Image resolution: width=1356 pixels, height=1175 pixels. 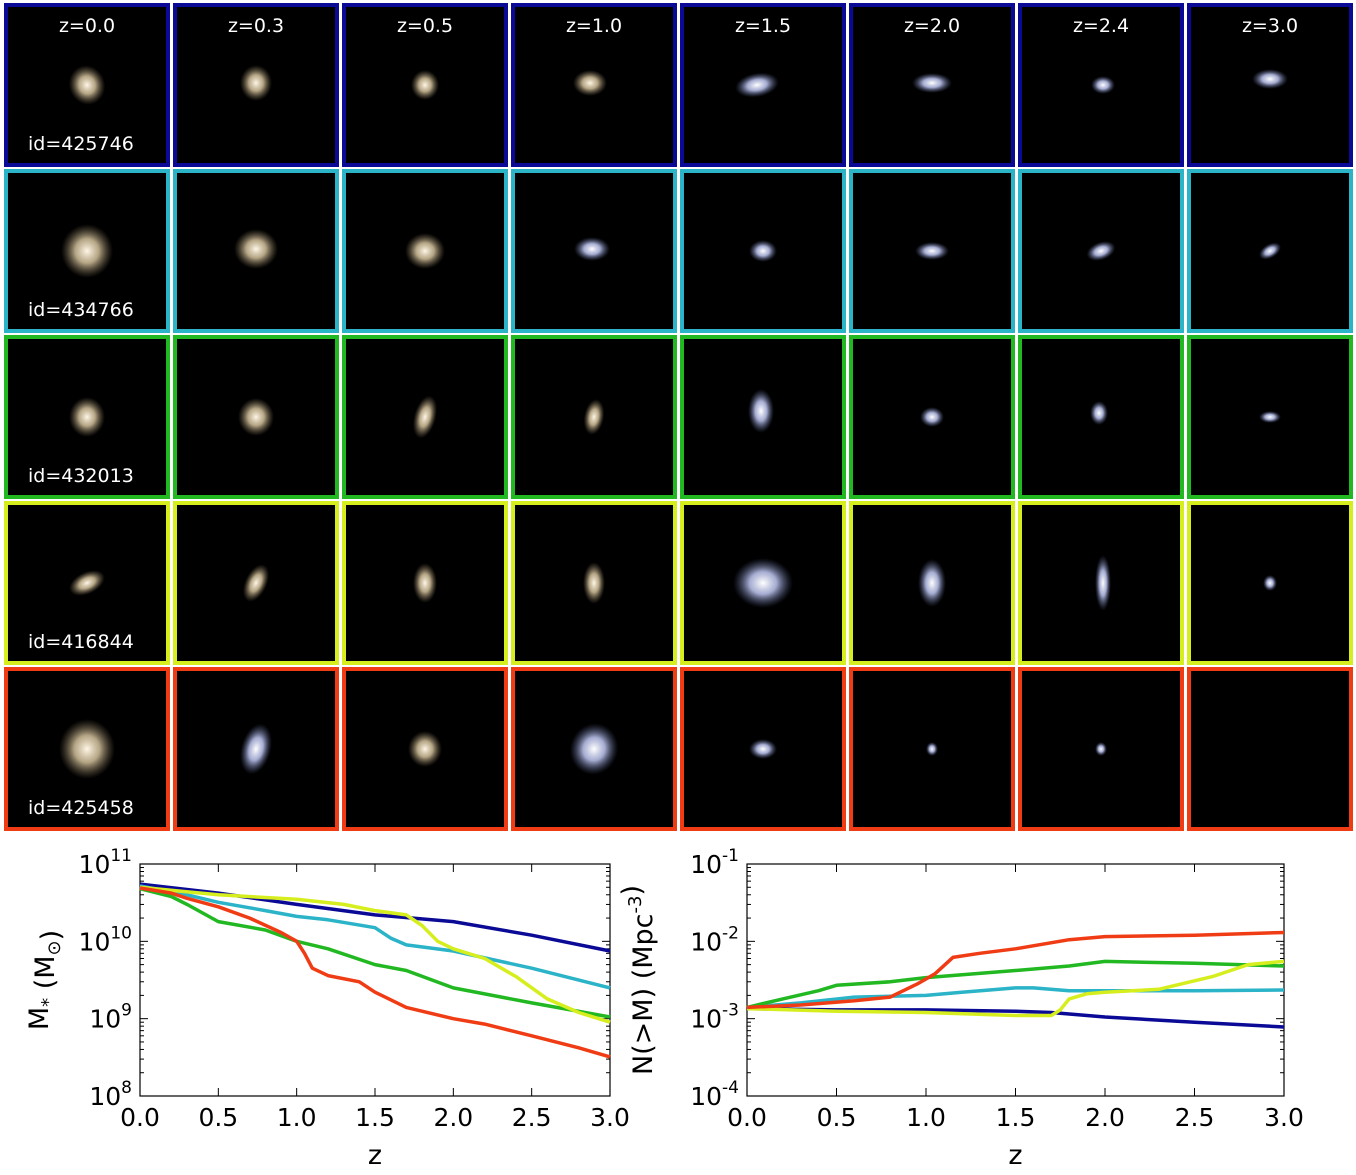 I want to click on redshift-label: z=1.5, so click(x=763, y=26).